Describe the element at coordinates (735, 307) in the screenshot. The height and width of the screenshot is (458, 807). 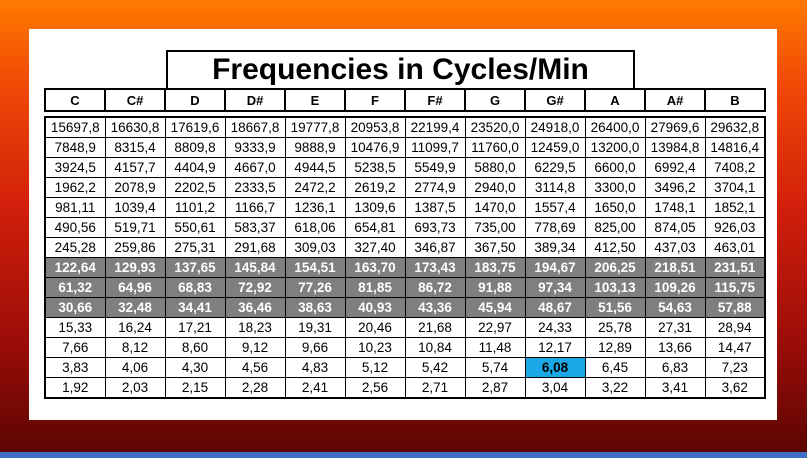
I see `table-cell: 57,88` at that location.